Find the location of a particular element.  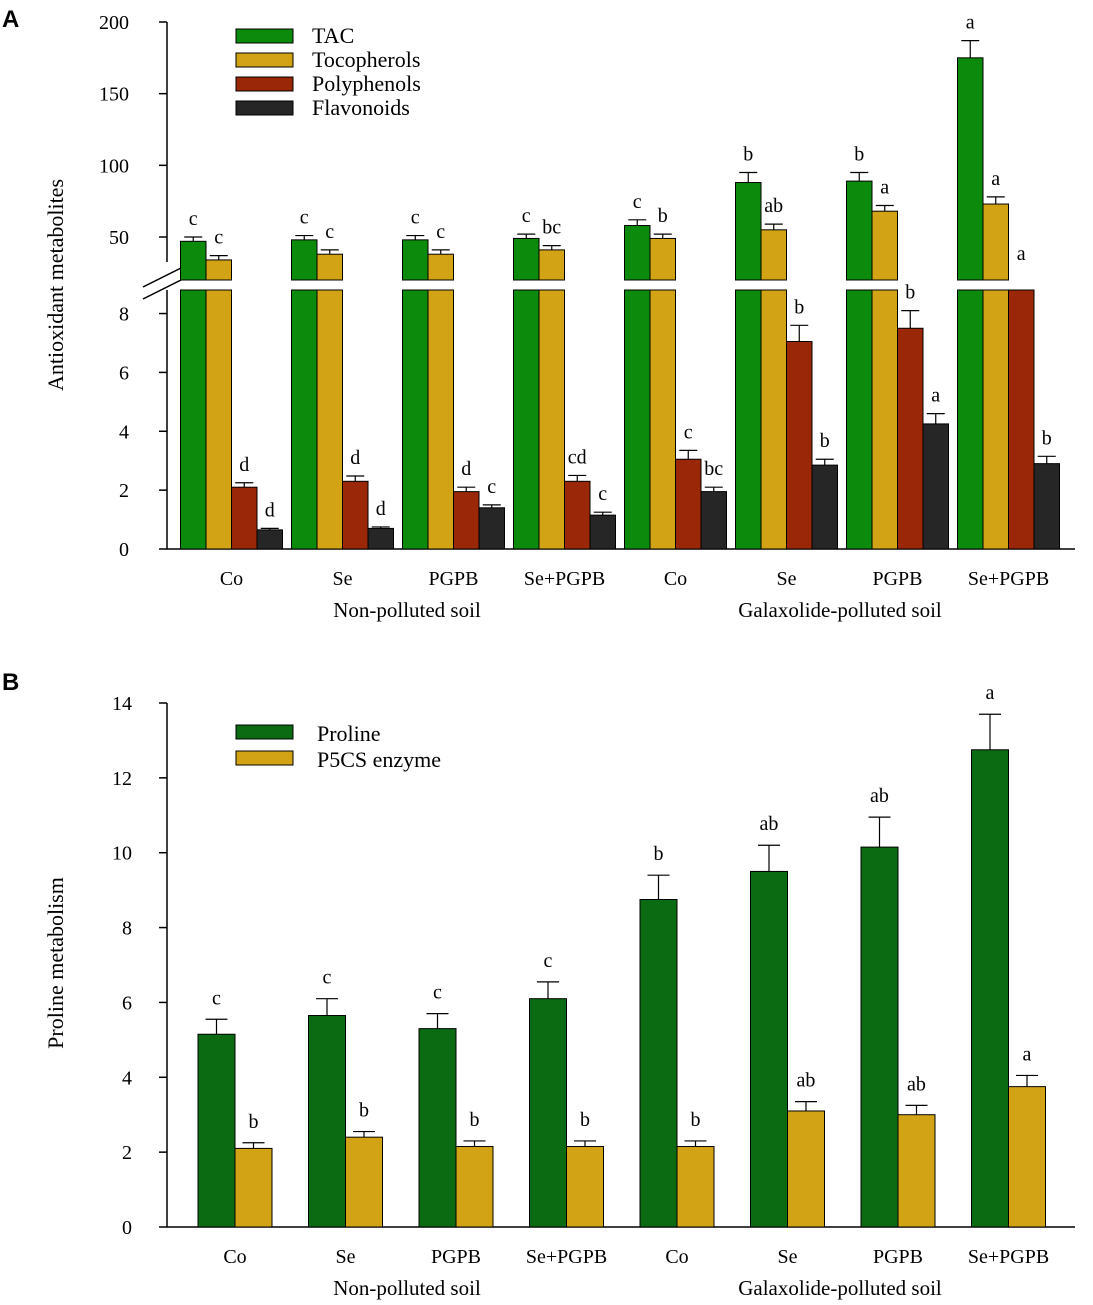

y-tick-label: 10 is located at coordinates (122, 854).